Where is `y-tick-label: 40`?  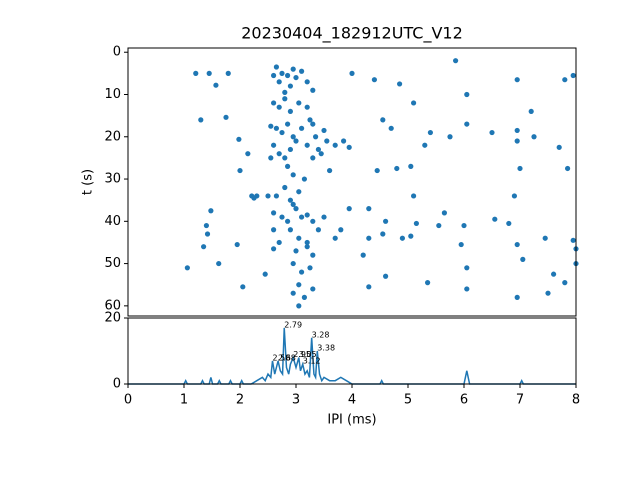
y-tick-label: 40 is located at coordinates (112, 221).